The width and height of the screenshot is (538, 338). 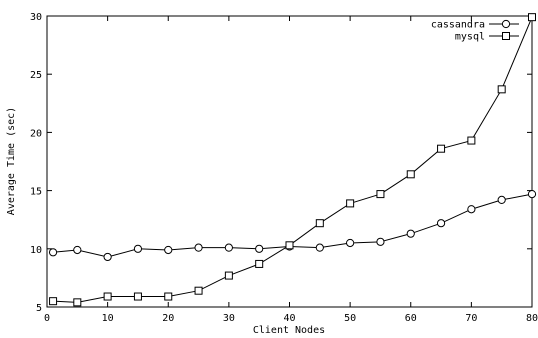 I want to click on x-tick-label: 30, so click(x=229, y=318).